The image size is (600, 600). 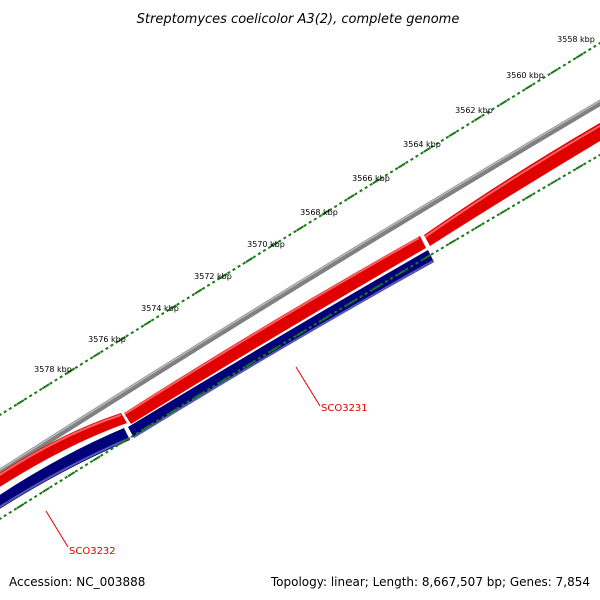 What do you see at coordinates (344, 408) in the screenshot?
I see `gene-label-SCO3231: SCO3231` at bounding box center [344, 408].